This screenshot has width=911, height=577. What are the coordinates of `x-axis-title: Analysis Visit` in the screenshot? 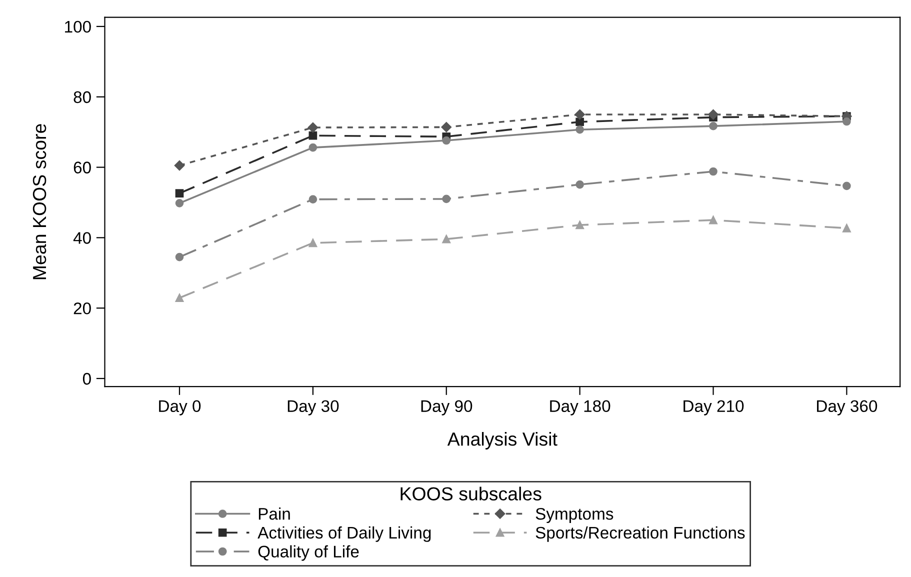 It's located at (502, 441).